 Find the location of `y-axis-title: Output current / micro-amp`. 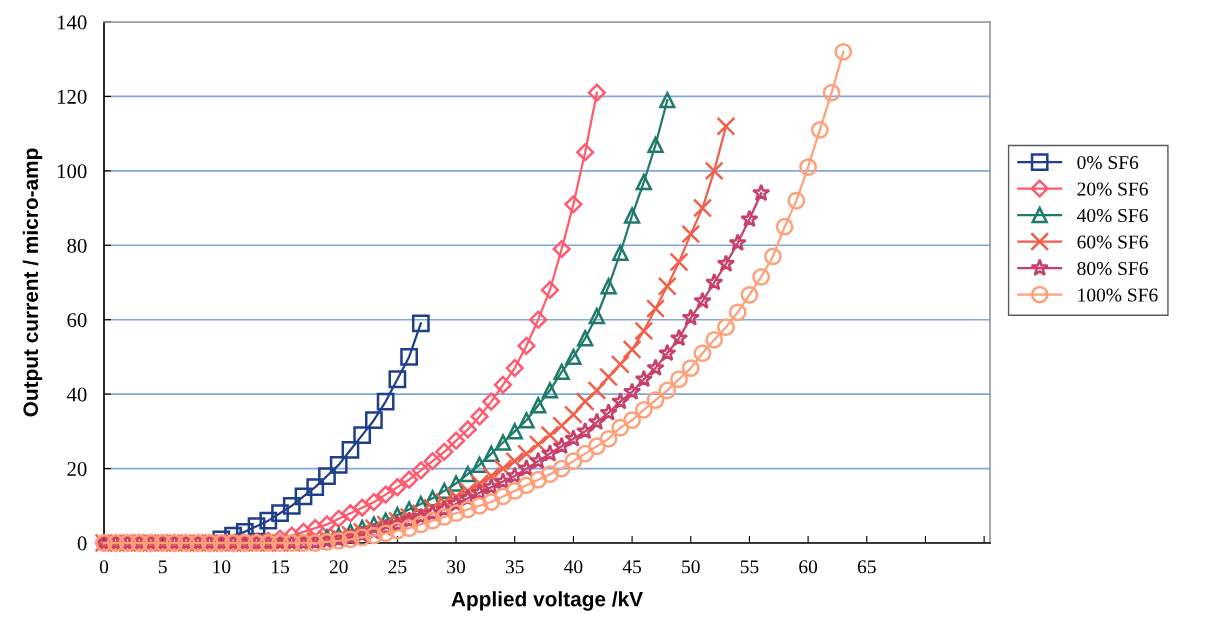

y-axis-title: Output current / micro-amp is located at coordinates (32, 282).